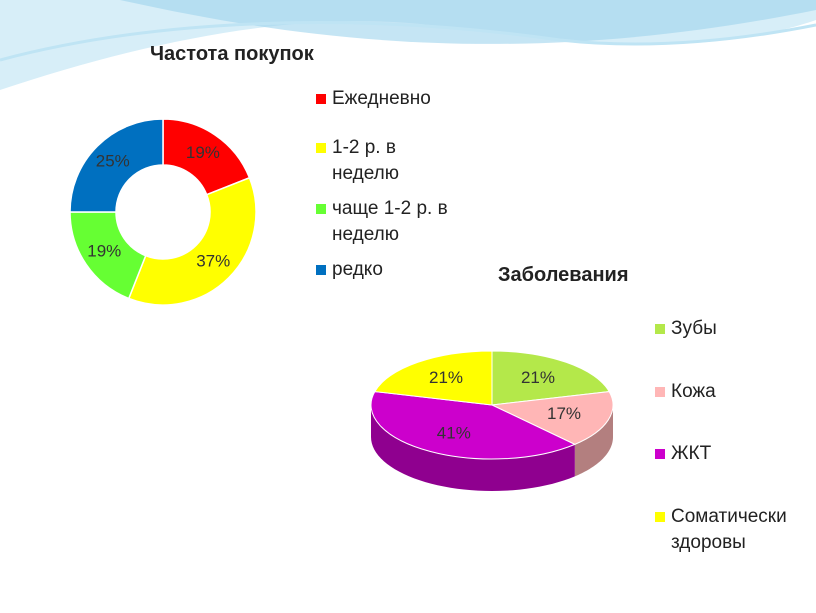 This screenshot has width=816, height=613. I want to click on legend-label: Кожа, so click(693, 391).